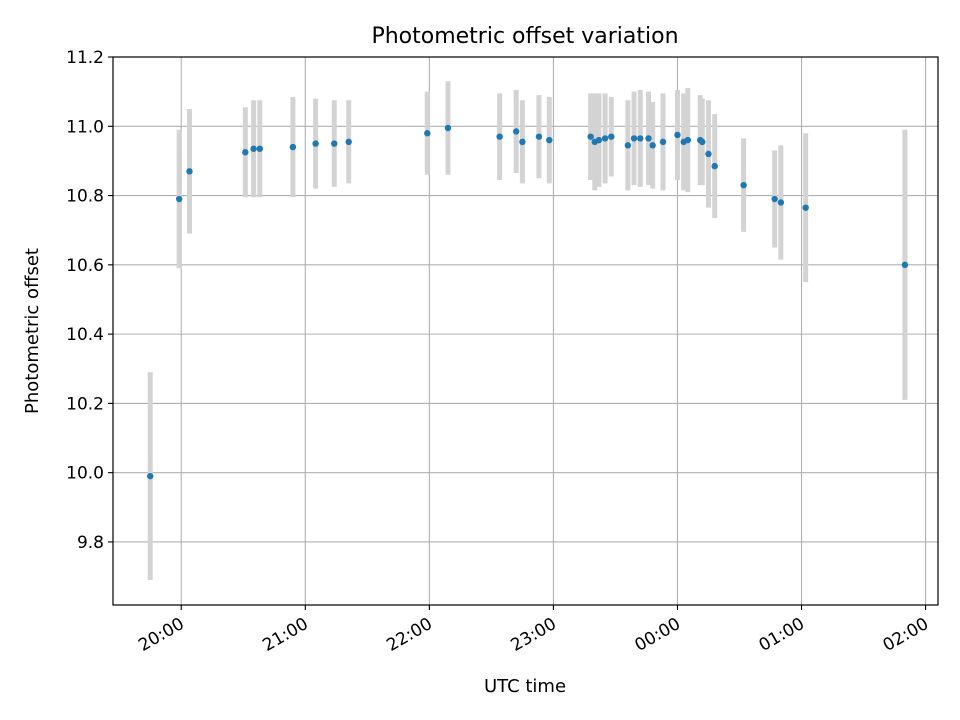 The height and width of the screenshot is (720, 960). I want to click on y-tick-label: 10.2, so click(85, 404).